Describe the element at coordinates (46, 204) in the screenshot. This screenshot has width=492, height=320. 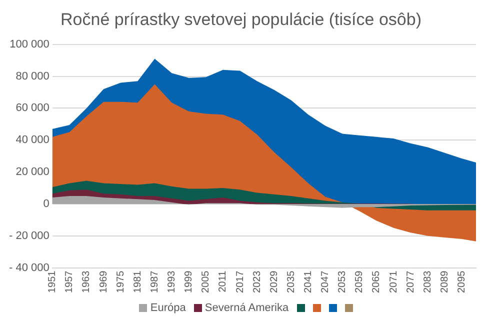
I see `y-tick-label: 0` at that location.